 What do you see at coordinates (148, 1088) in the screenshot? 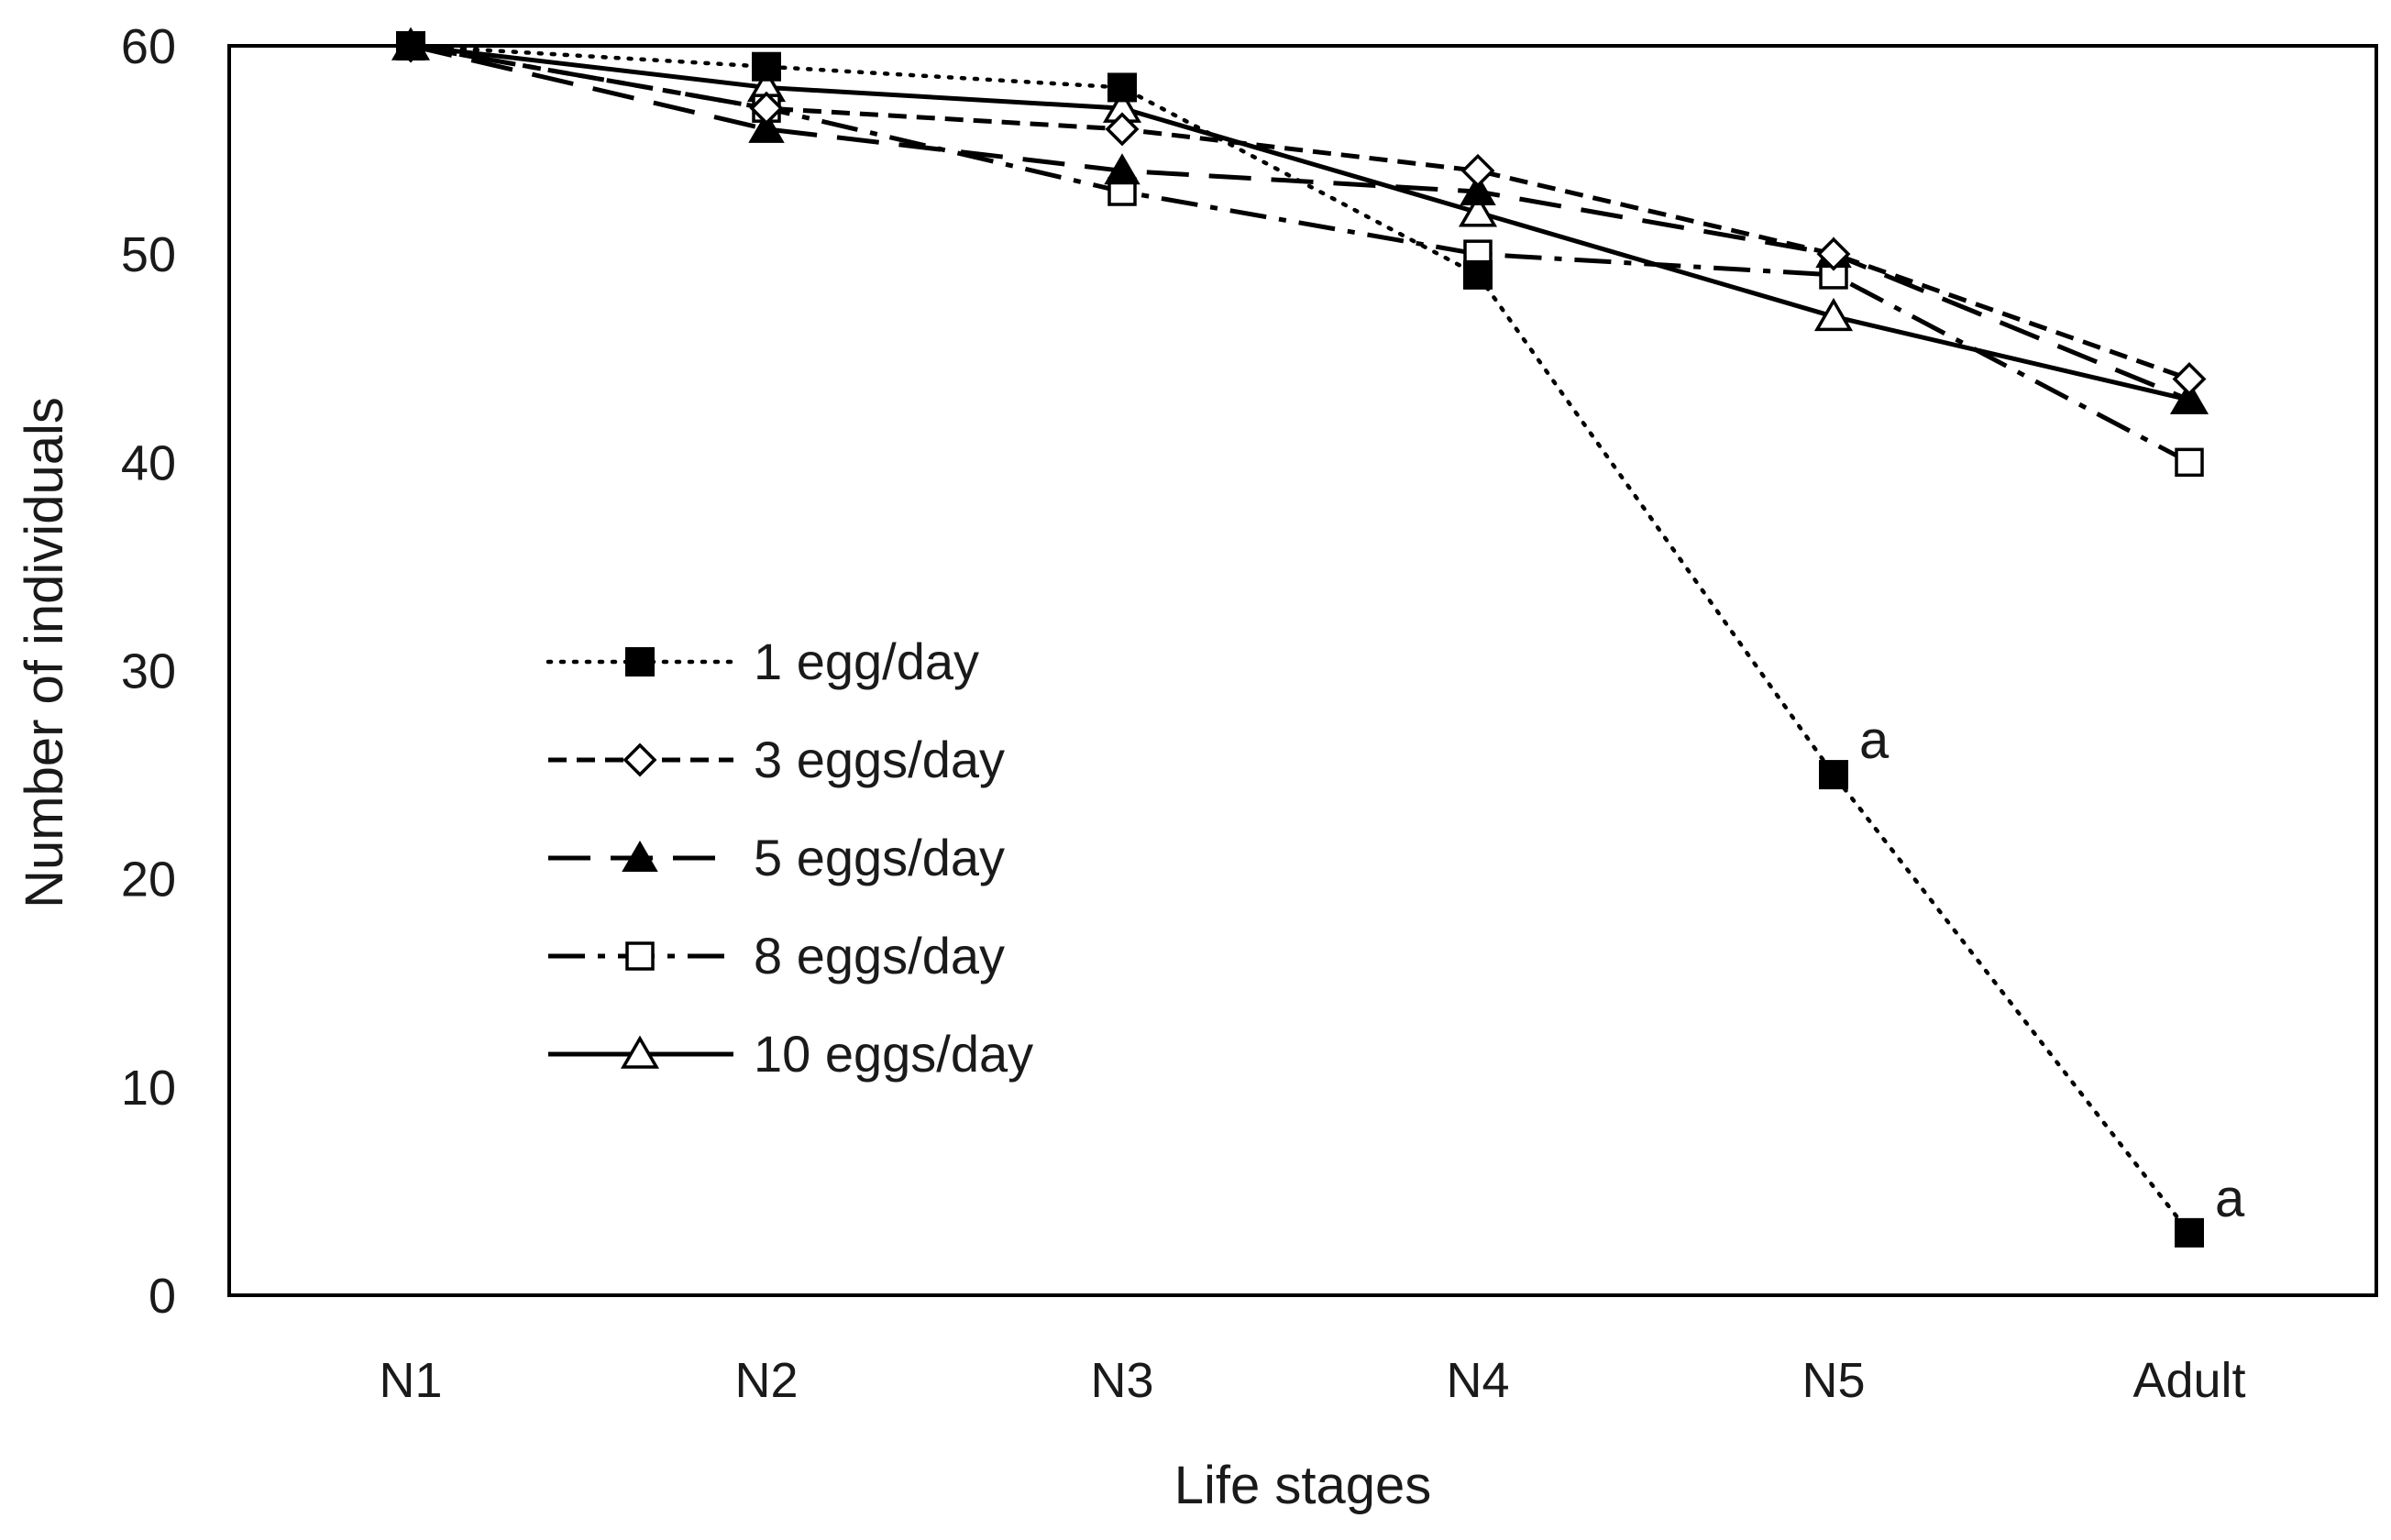
I see `y-tick-label: 10` at bounding box center [148, 1088].